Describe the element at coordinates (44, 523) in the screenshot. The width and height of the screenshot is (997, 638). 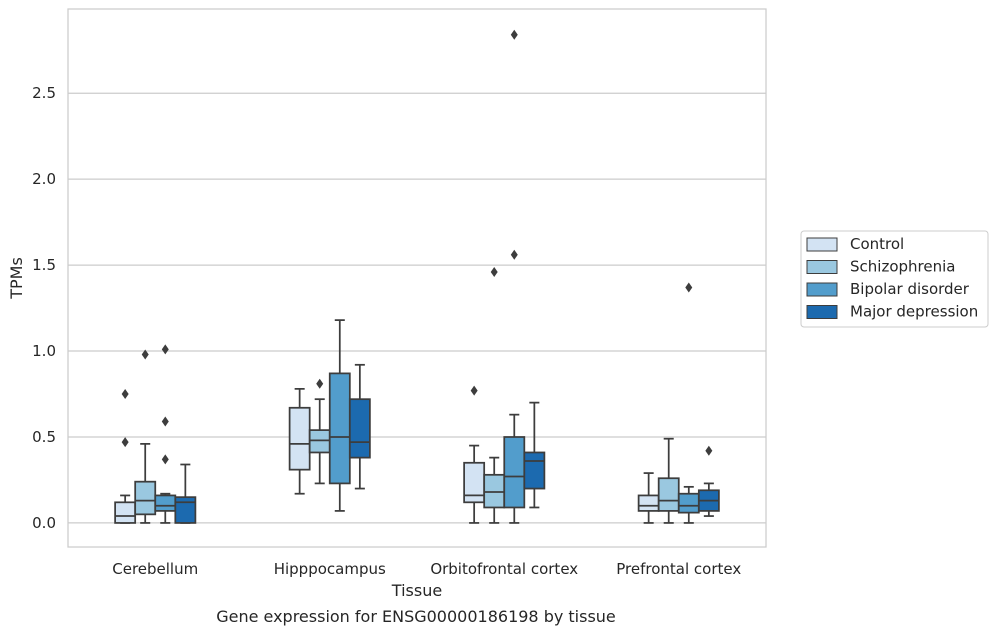
I see `y-tick-label: 0.0` at that location.